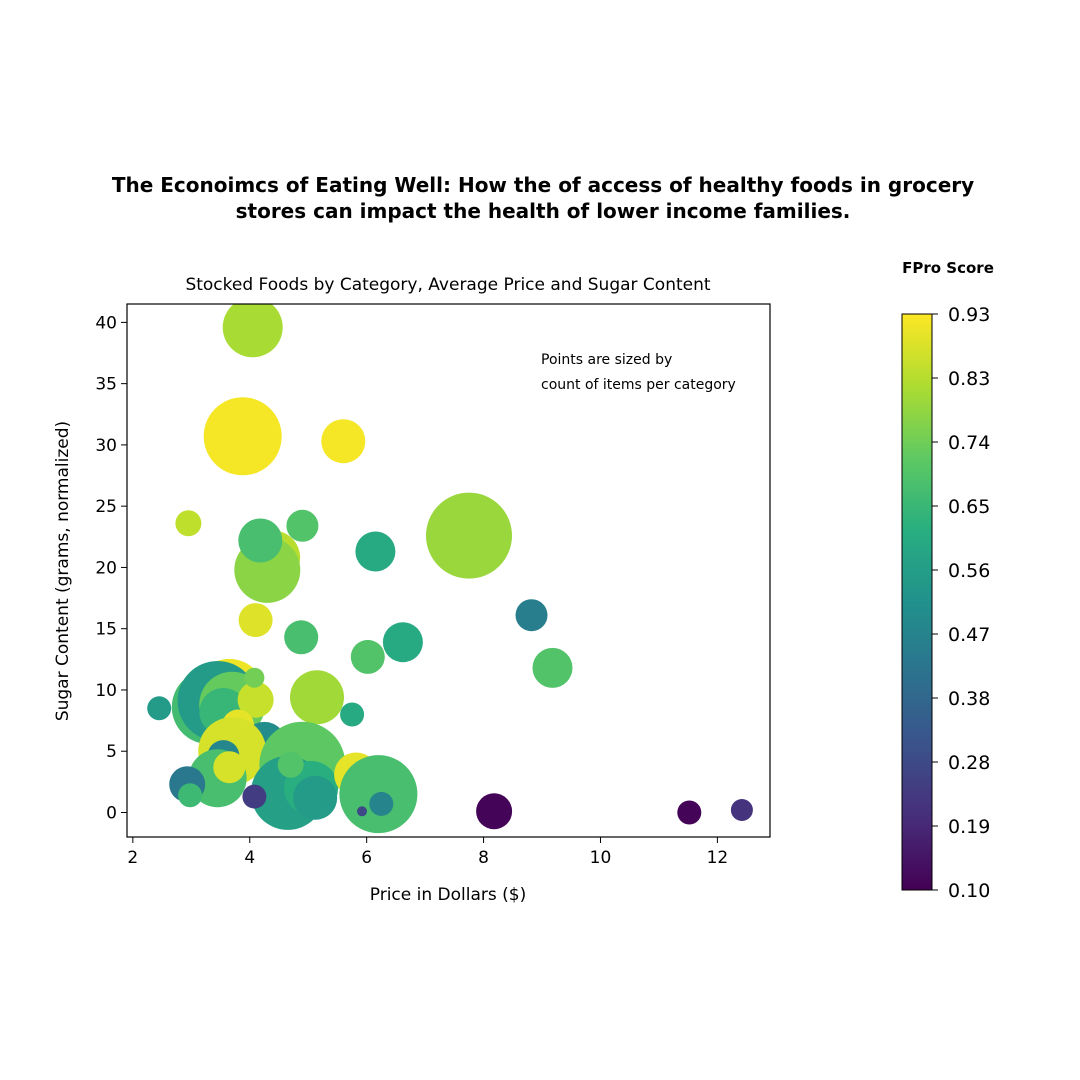  I want to click on y-tick-label: 35, so click(106, 385).